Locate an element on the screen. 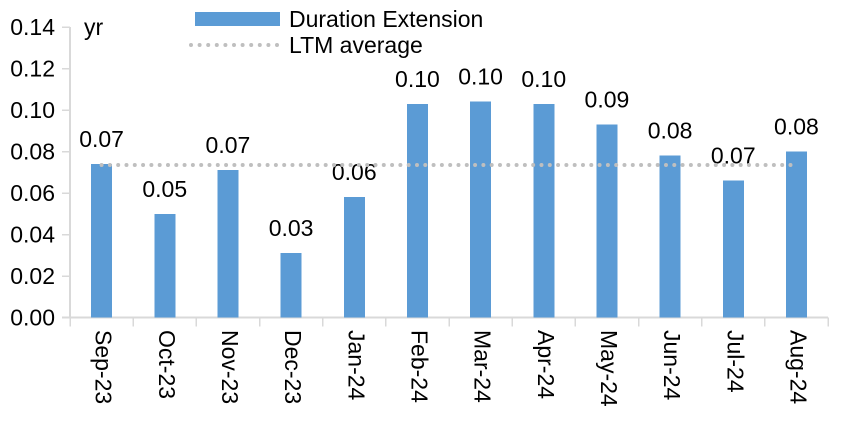  x-tick-label: May-24 is located at coordinates (609, 368).